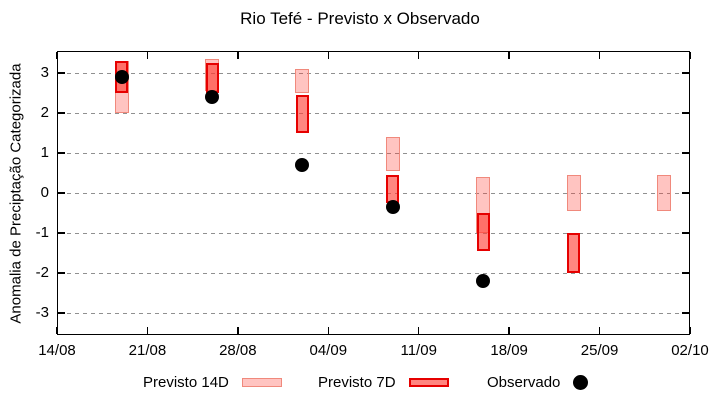  I want to click on legend: Previsto 14D Previsto 7D Observado, so click(360, 386).